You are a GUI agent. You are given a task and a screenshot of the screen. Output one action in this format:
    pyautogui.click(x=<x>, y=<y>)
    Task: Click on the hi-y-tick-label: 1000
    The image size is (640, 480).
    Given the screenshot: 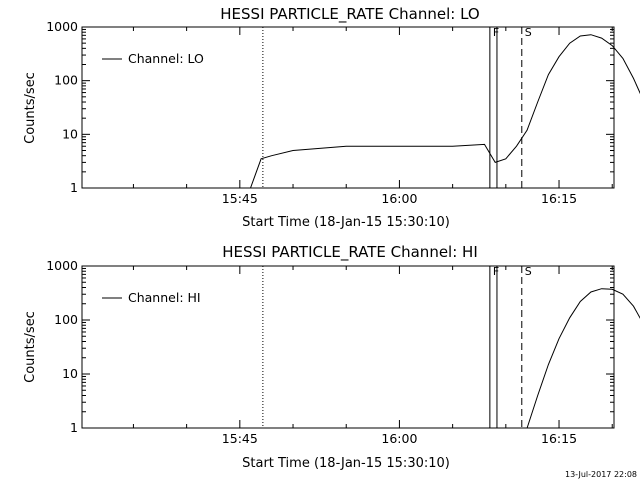 What is the action you would take?
    pyautogui.click(x=62, y=265)
    